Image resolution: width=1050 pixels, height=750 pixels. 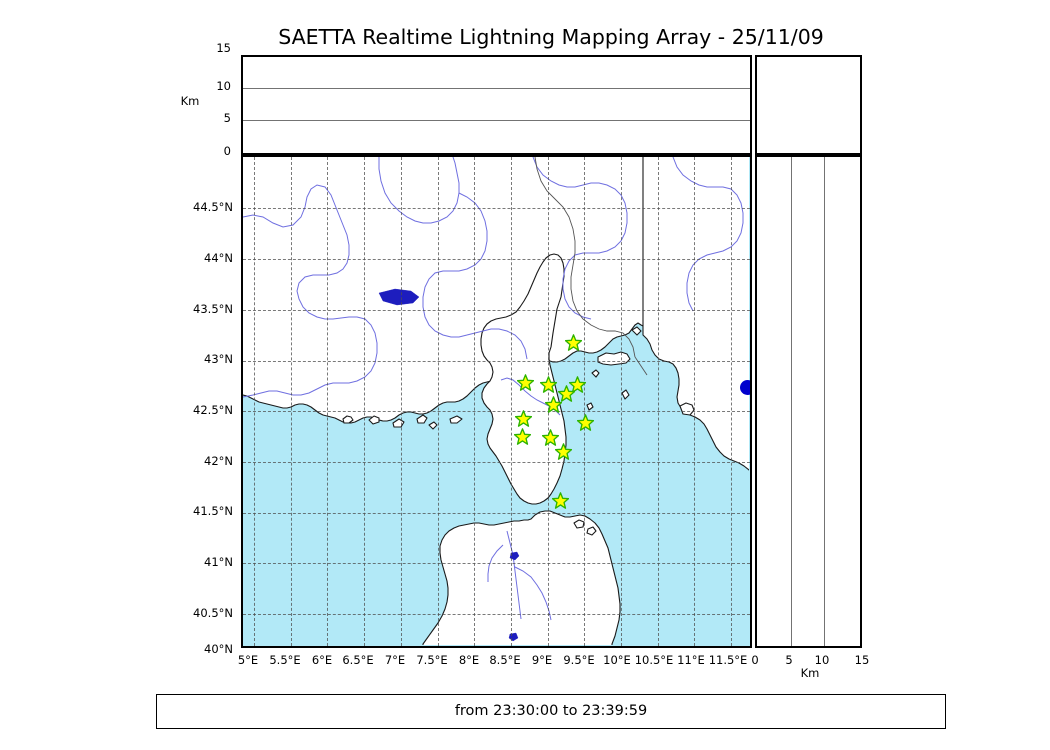 What do you see at coordinates (808, 105) in the screenshot?
I see `corner-panel` at bounding box center [808, 105].